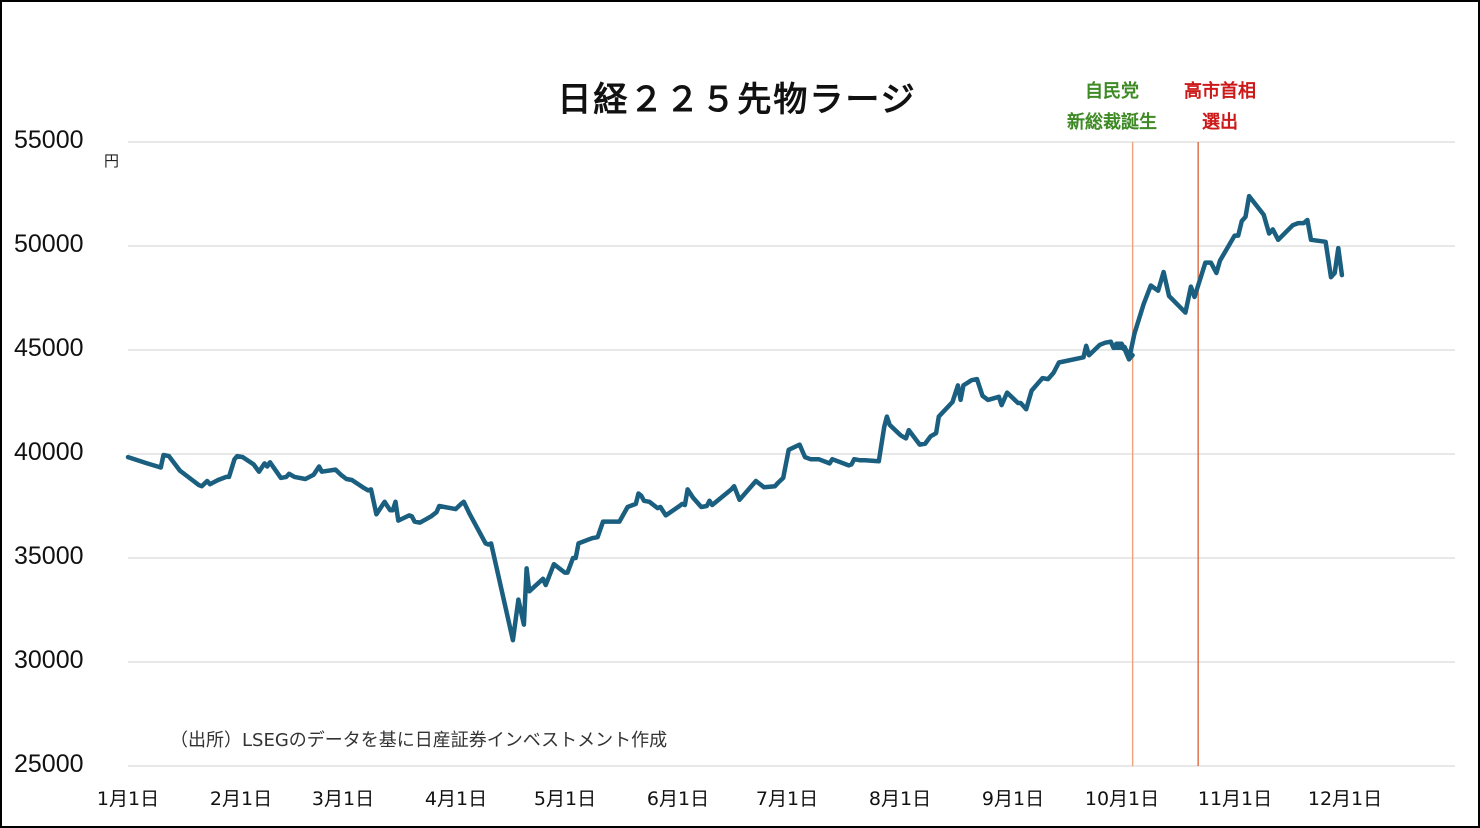 The width and height of the screenshot is (1480, 828). I want to click on y-tick-45000: 45000, so click(49, 348).